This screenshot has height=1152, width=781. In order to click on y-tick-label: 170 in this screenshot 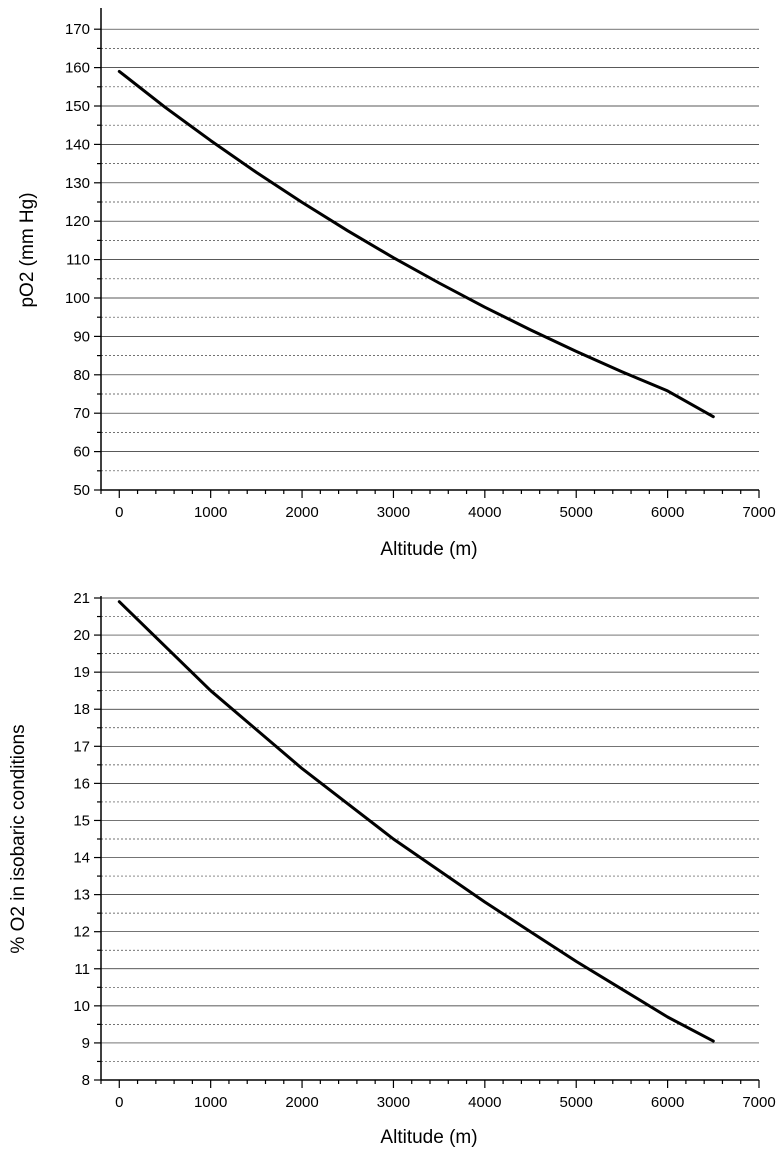, I will do `click(77, 29)`.